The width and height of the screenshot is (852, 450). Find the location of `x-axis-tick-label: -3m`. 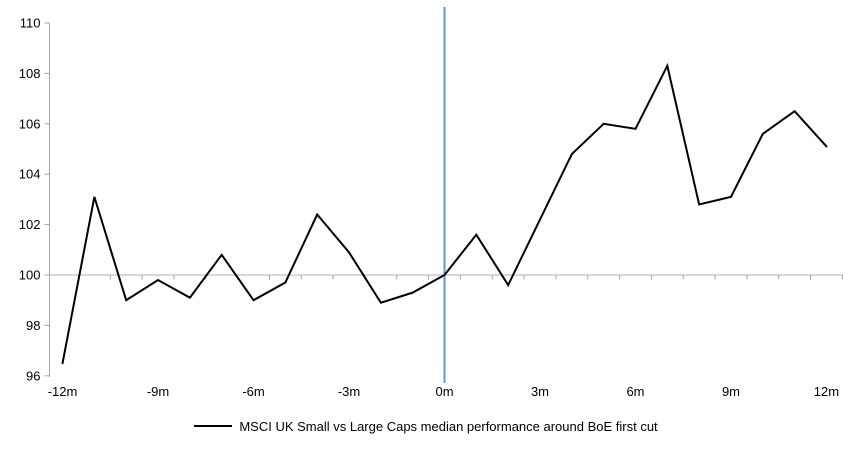

x-axis-tick-label: -3m is located at coordinates (349, 391).